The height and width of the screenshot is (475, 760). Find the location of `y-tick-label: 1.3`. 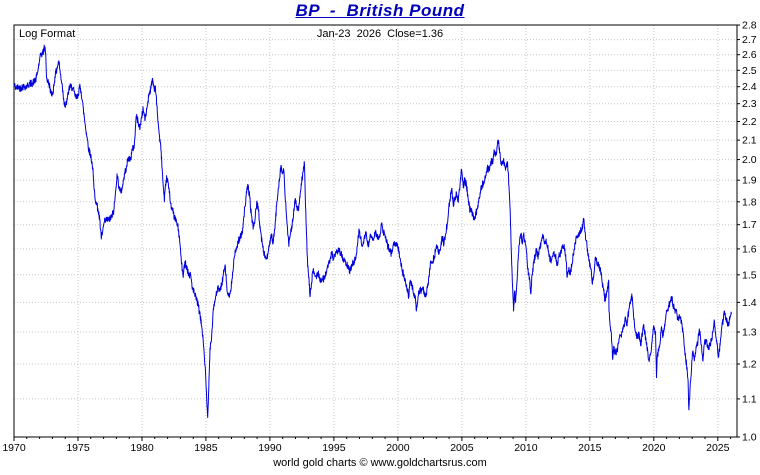

y-tick-label: 1.3 is located at coordinates (749, 333).